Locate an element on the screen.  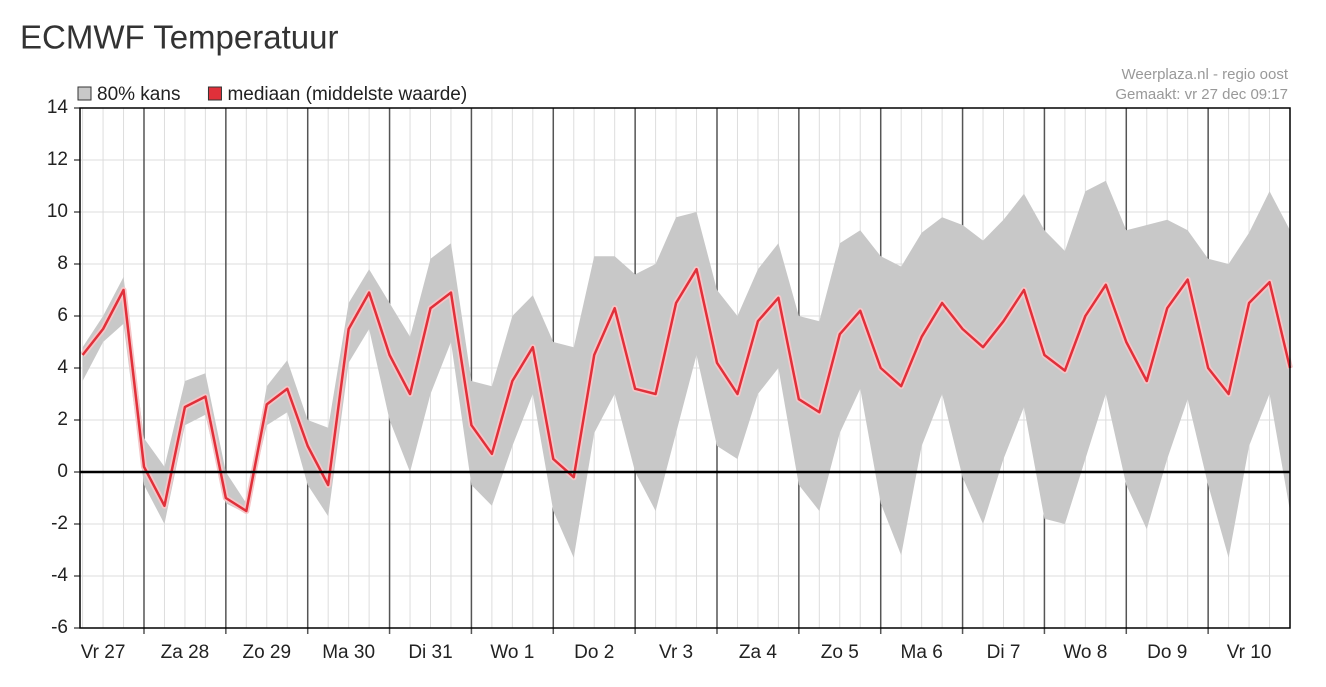
y-tick-label: 10 is located at coordinates (57, 211).